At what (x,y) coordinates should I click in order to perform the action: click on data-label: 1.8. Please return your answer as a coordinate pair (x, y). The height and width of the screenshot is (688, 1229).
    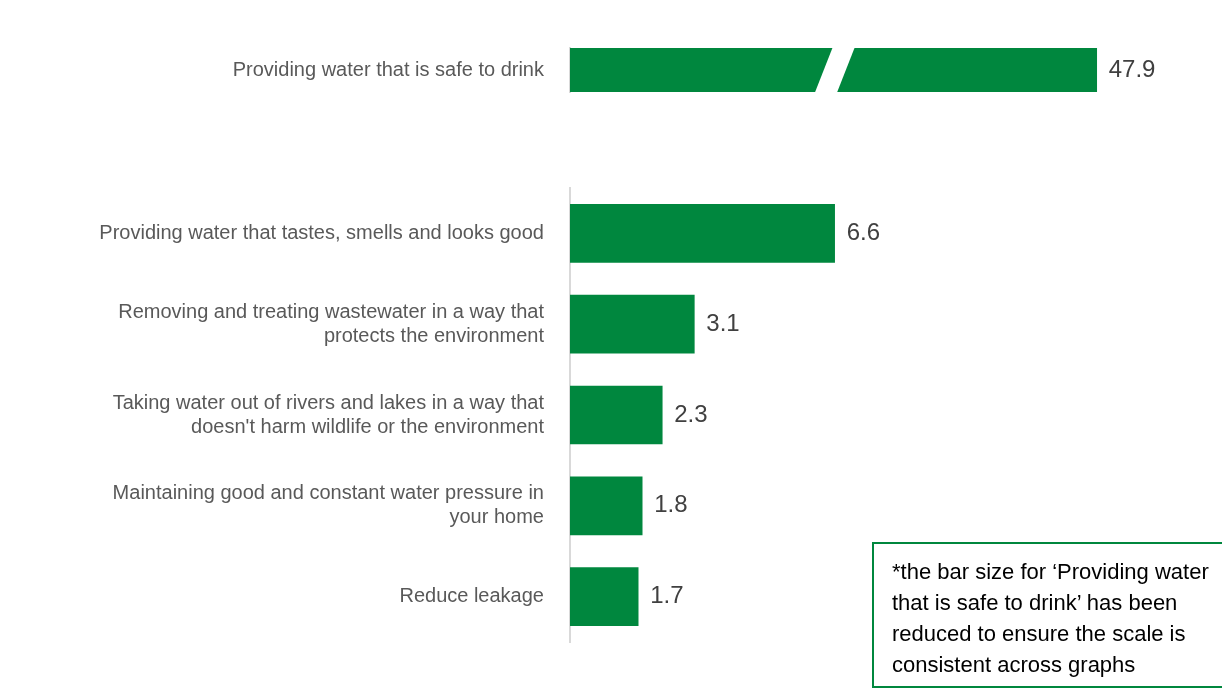
    Looking at the image, I should click on (671, 504).